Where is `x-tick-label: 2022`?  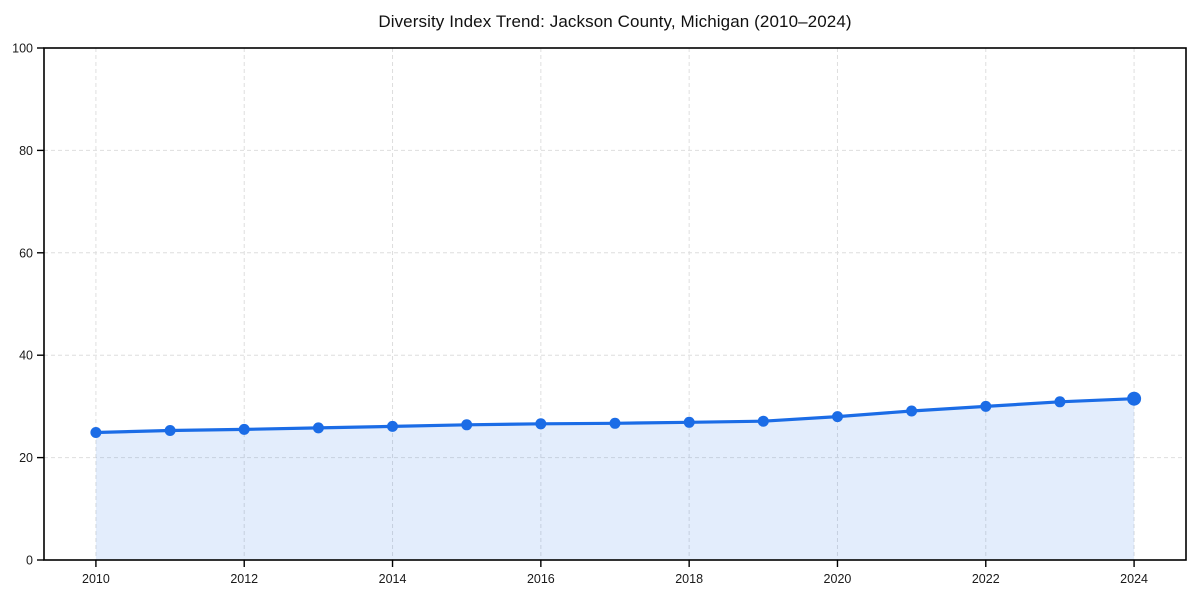
x-tick-label: 2022 is located at coordinates (986, 579).